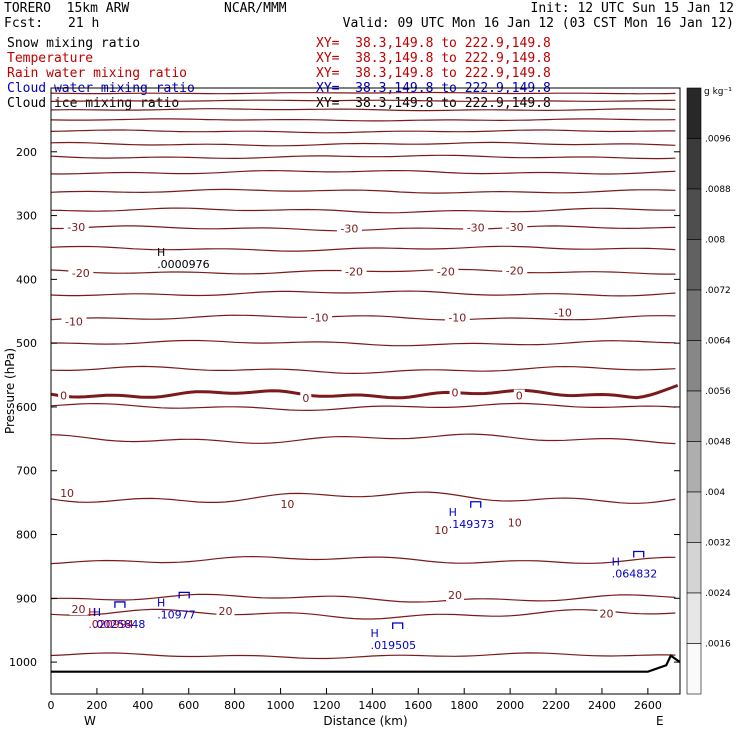 Image resolution: width=740 pixels, height=740 pixels. Describe the element at coordinates (715, 493) in the screenshot. I see `colorbar-tick-label: .004` at that location.